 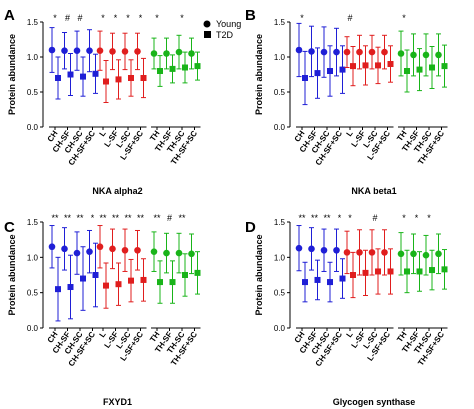 I want to click on panel-letter: A, so click(x=9, y=15).